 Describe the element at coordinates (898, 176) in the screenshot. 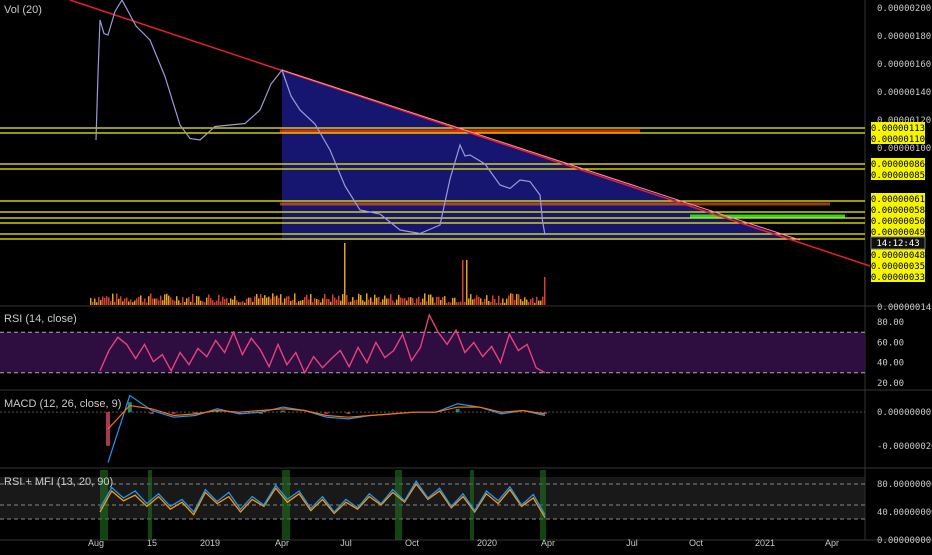

I see `price-level-tag-label: 0.00000085` at that location.